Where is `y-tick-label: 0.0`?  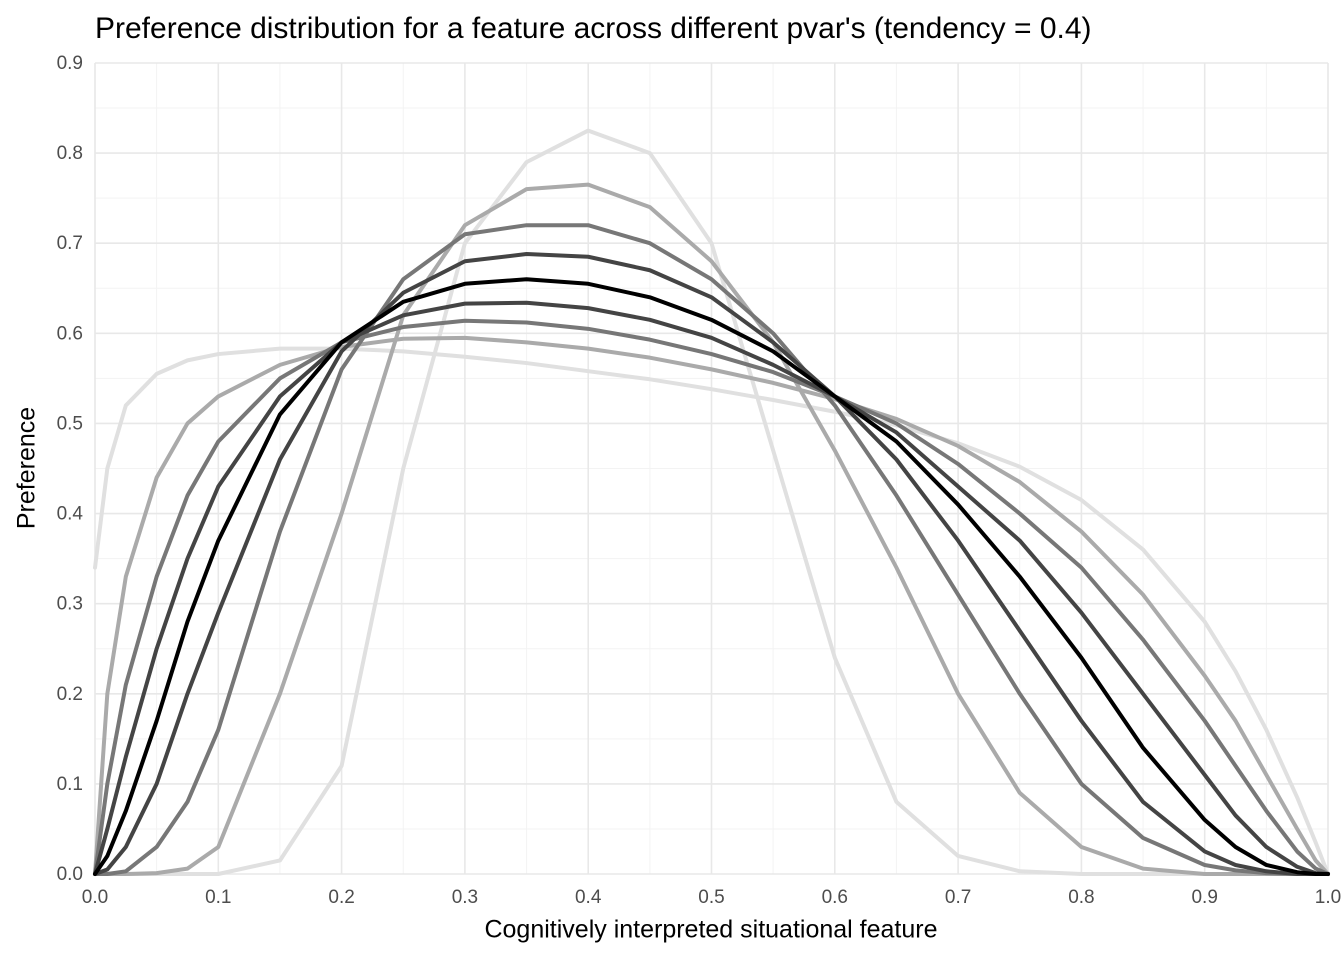
y-tick-label: 0.0 is located at coordinates (70, 874).